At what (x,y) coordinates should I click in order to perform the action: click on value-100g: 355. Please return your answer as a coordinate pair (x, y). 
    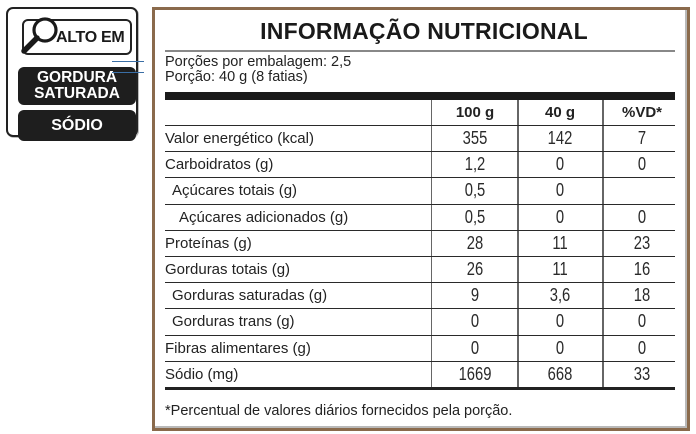
    Looking at the image, I should click on (475, 138).